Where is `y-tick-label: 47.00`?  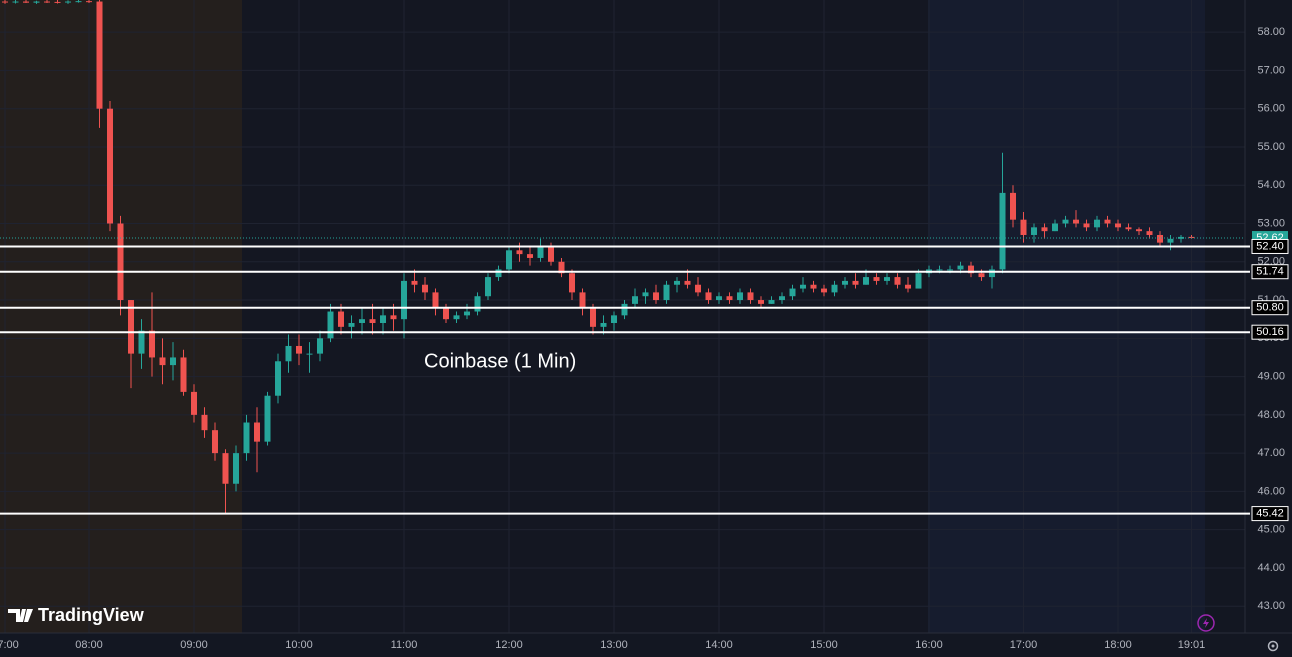
y-tick-label: 47.00 is located at coordinates (1271, 453).